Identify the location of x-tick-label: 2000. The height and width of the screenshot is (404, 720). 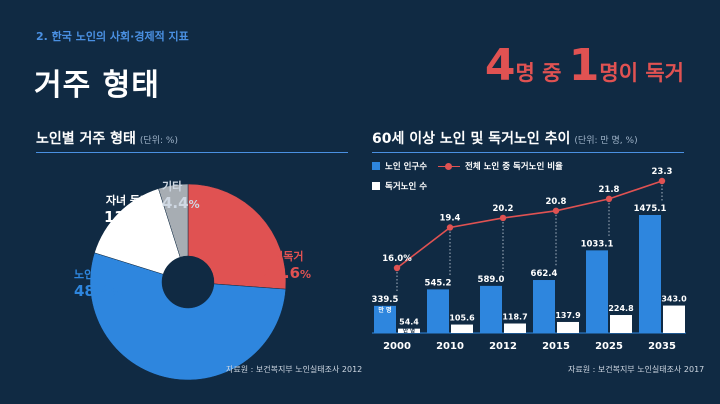
(397, 346).